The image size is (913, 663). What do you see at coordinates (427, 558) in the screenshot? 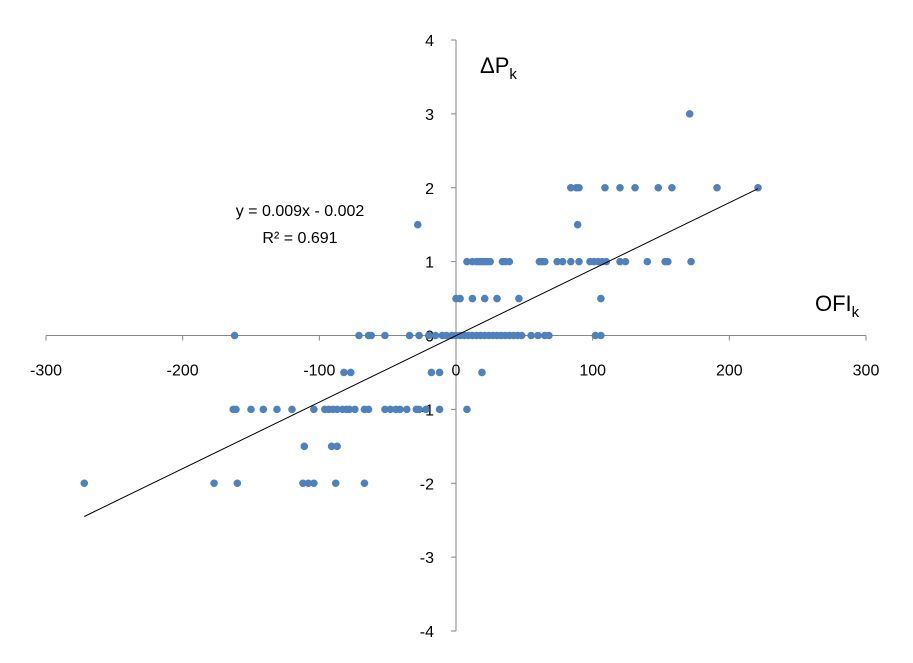
I see `y-tick-label: -3` at bounding box center [427, 558].